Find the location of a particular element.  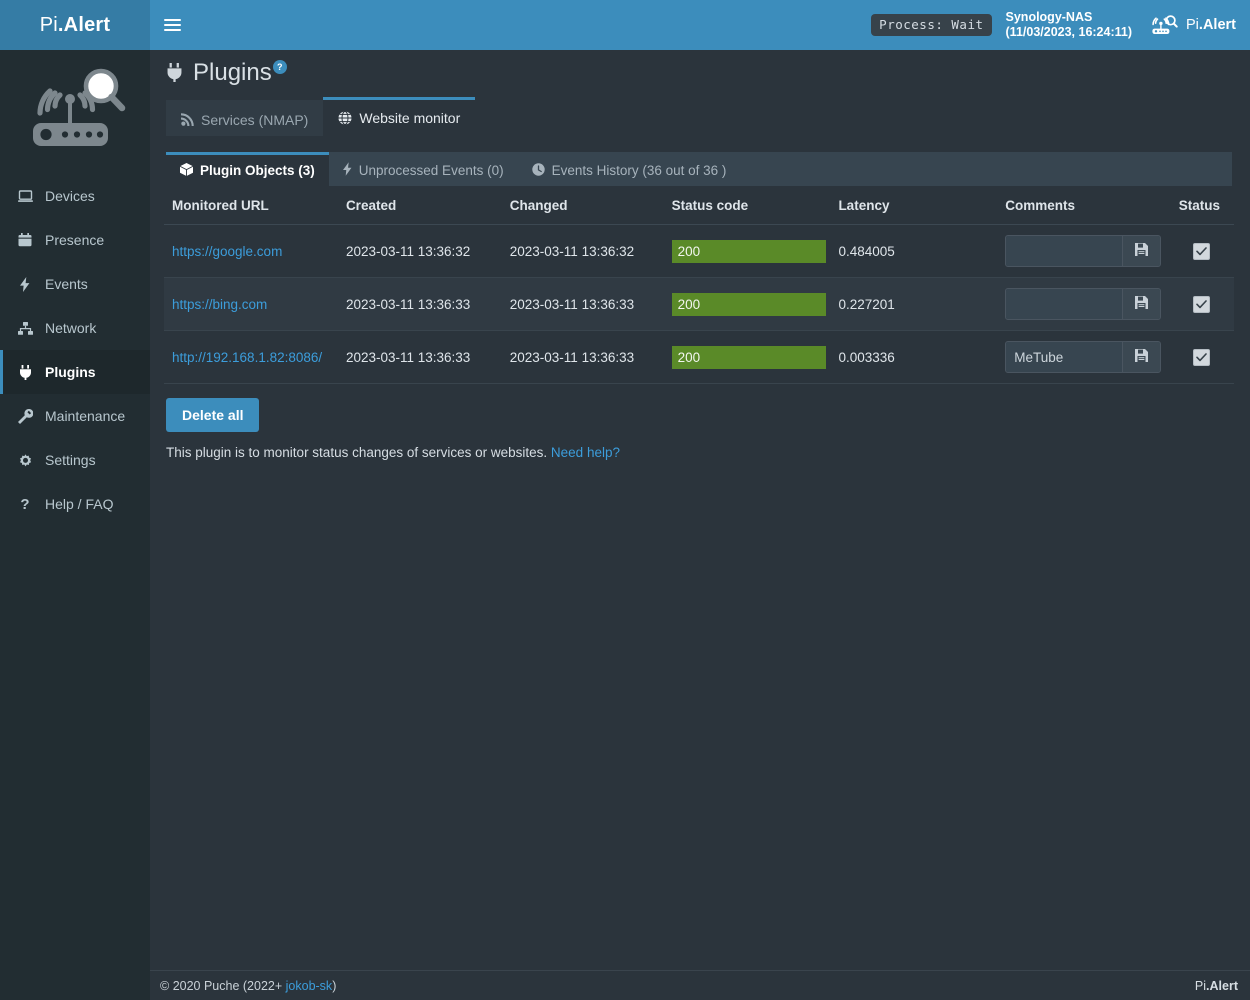

header-logo-group: Pi.Alert is located at coordinates (1193, 25).